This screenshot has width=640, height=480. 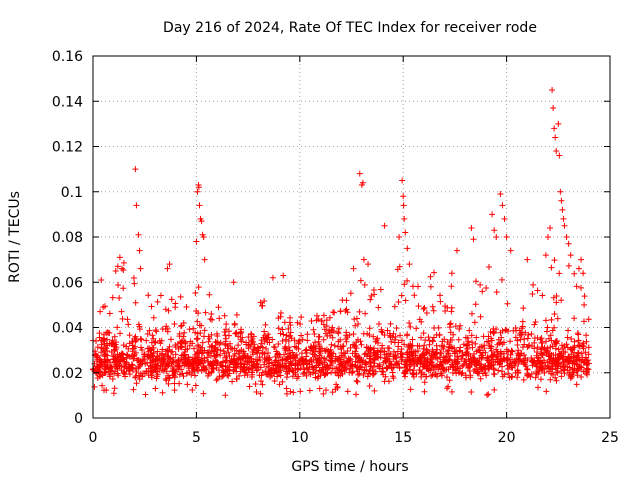 I want to click on y-tick-label: 0.16, so click(x=67, y=57).